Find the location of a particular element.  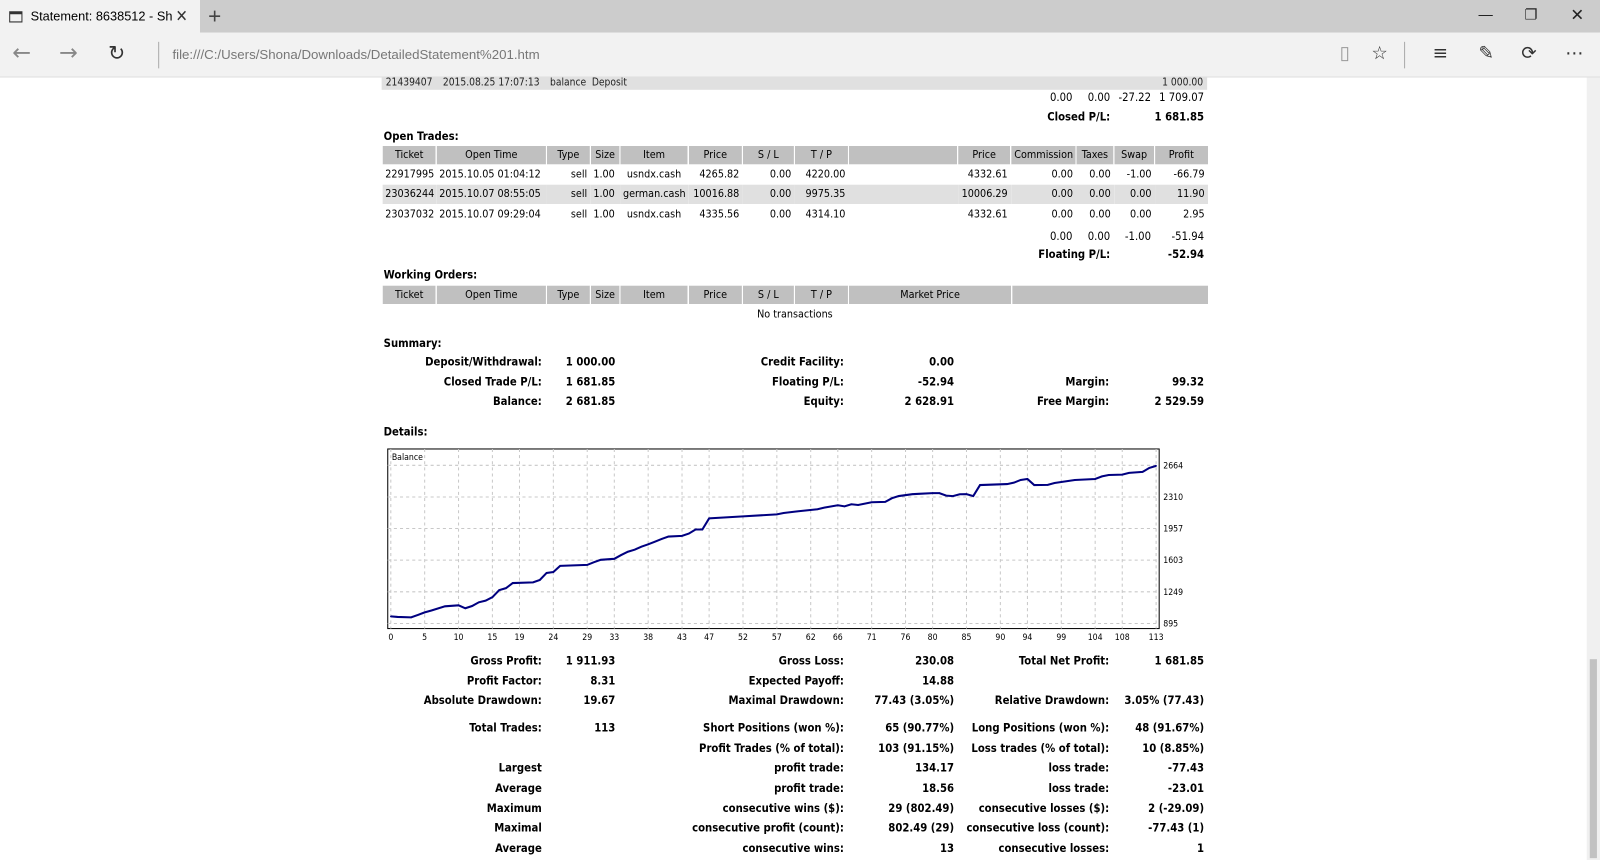

column-header: T / P is located at coordinates (821, 295).